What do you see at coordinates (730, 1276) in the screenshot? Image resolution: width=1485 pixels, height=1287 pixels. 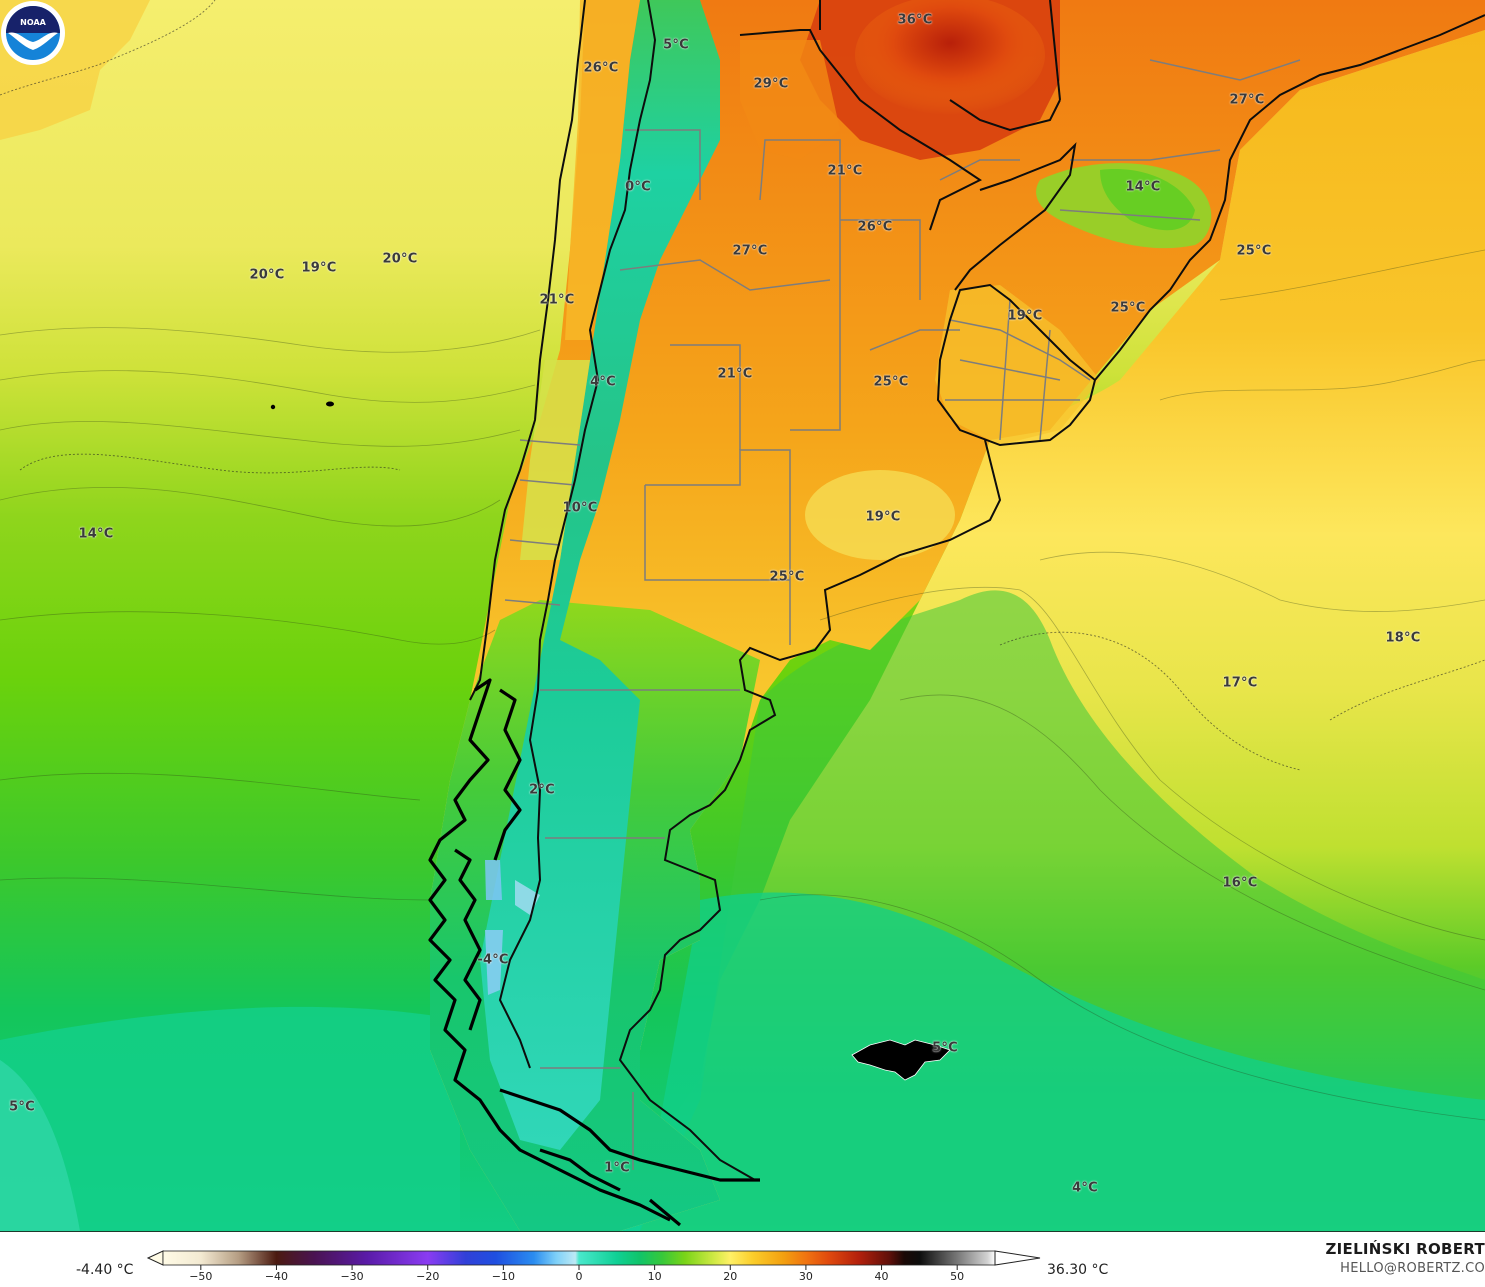 I see `colorbar-tick-label: 20` at bounding box center [730, 1276].